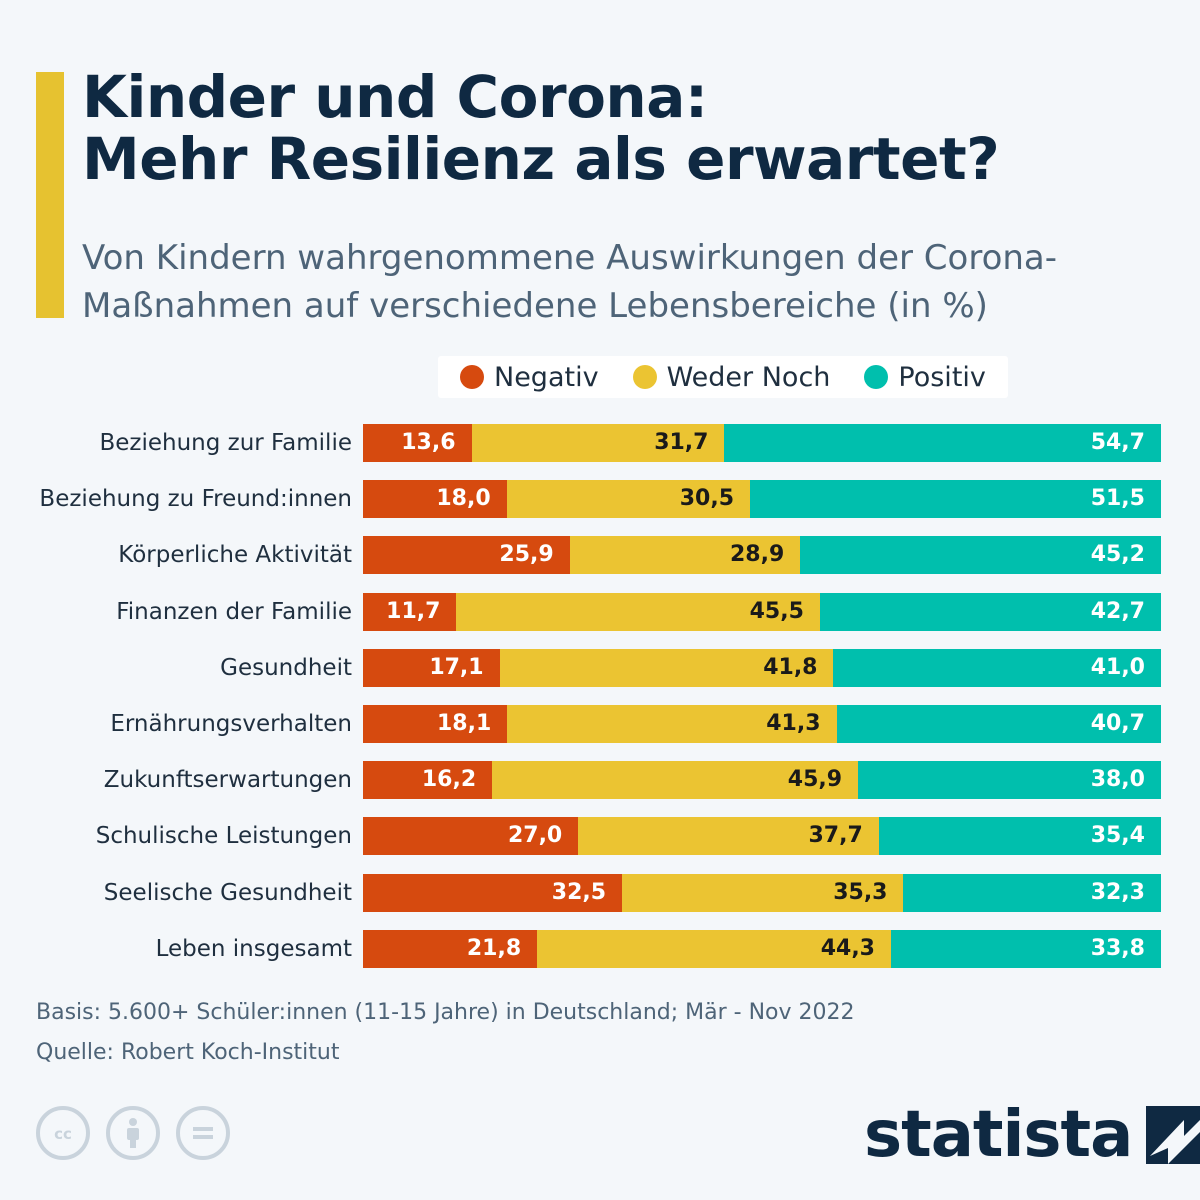 The width and height of the screenshot is (1200, 1200). Describe the element at coordinates (50, 195) in the screenshot. I see `accent-bar` at that location.